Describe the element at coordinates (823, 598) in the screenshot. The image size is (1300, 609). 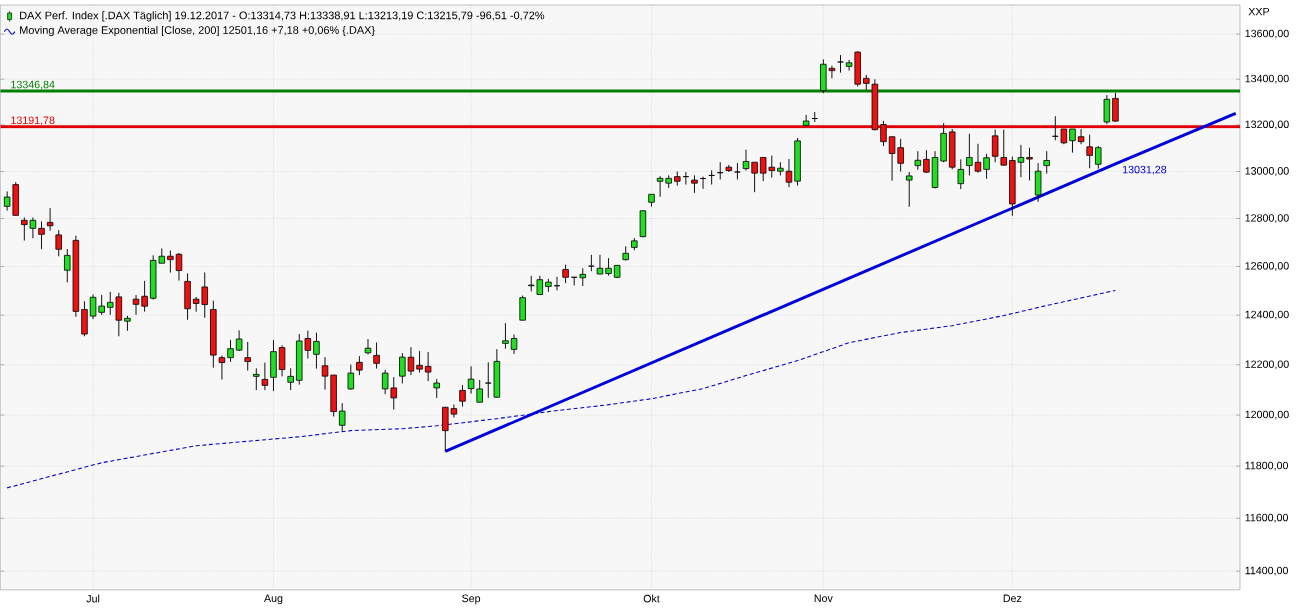
I see `x-tick-label: Nov` at that location.